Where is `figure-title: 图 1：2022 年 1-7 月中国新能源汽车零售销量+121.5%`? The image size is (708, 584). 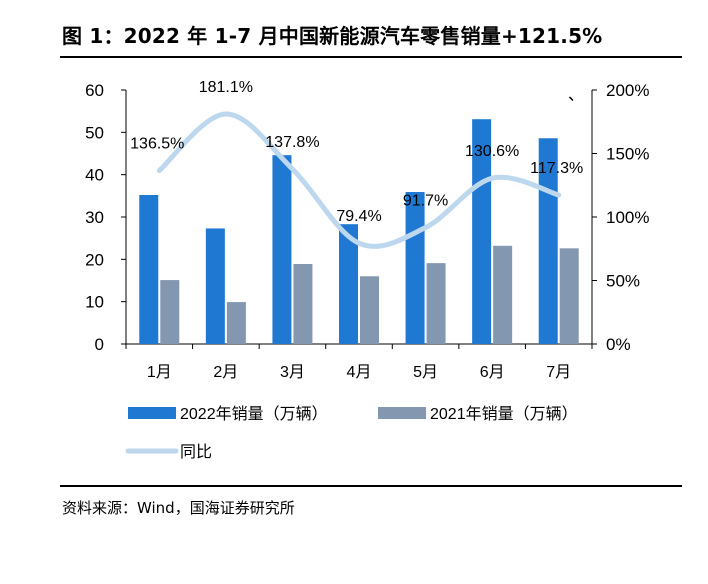
figure-title: 图 1：2022 年 1-7 月中国新能源汽车零售销量+121.5% is located at coordinates (332, 36).